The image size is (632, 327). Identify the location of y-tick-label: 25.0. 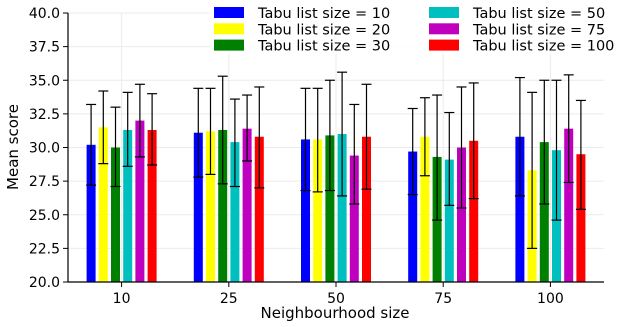
(44, 216).